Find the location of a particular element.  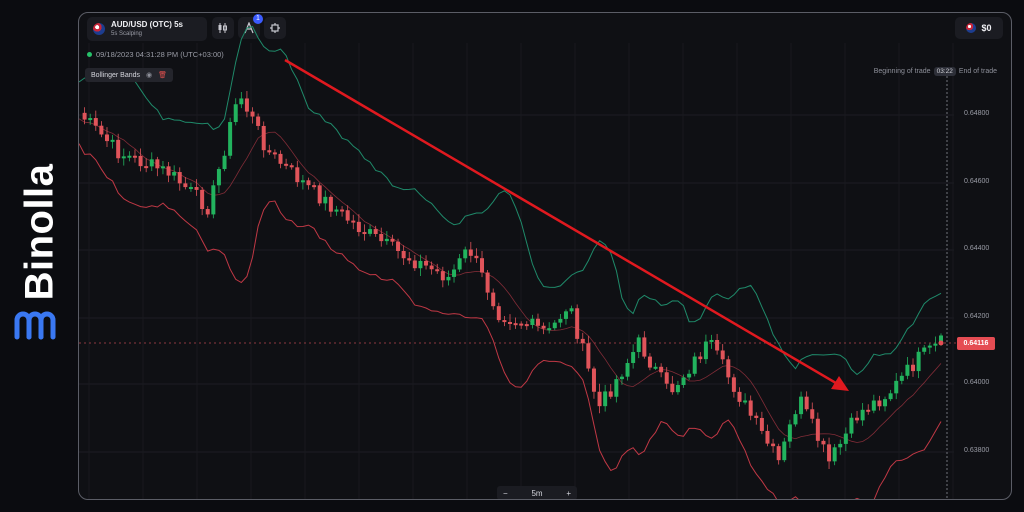

asset-selector: AUD/USD (OTC) 5s 5s Scalping is located at coordinates (147, 29).